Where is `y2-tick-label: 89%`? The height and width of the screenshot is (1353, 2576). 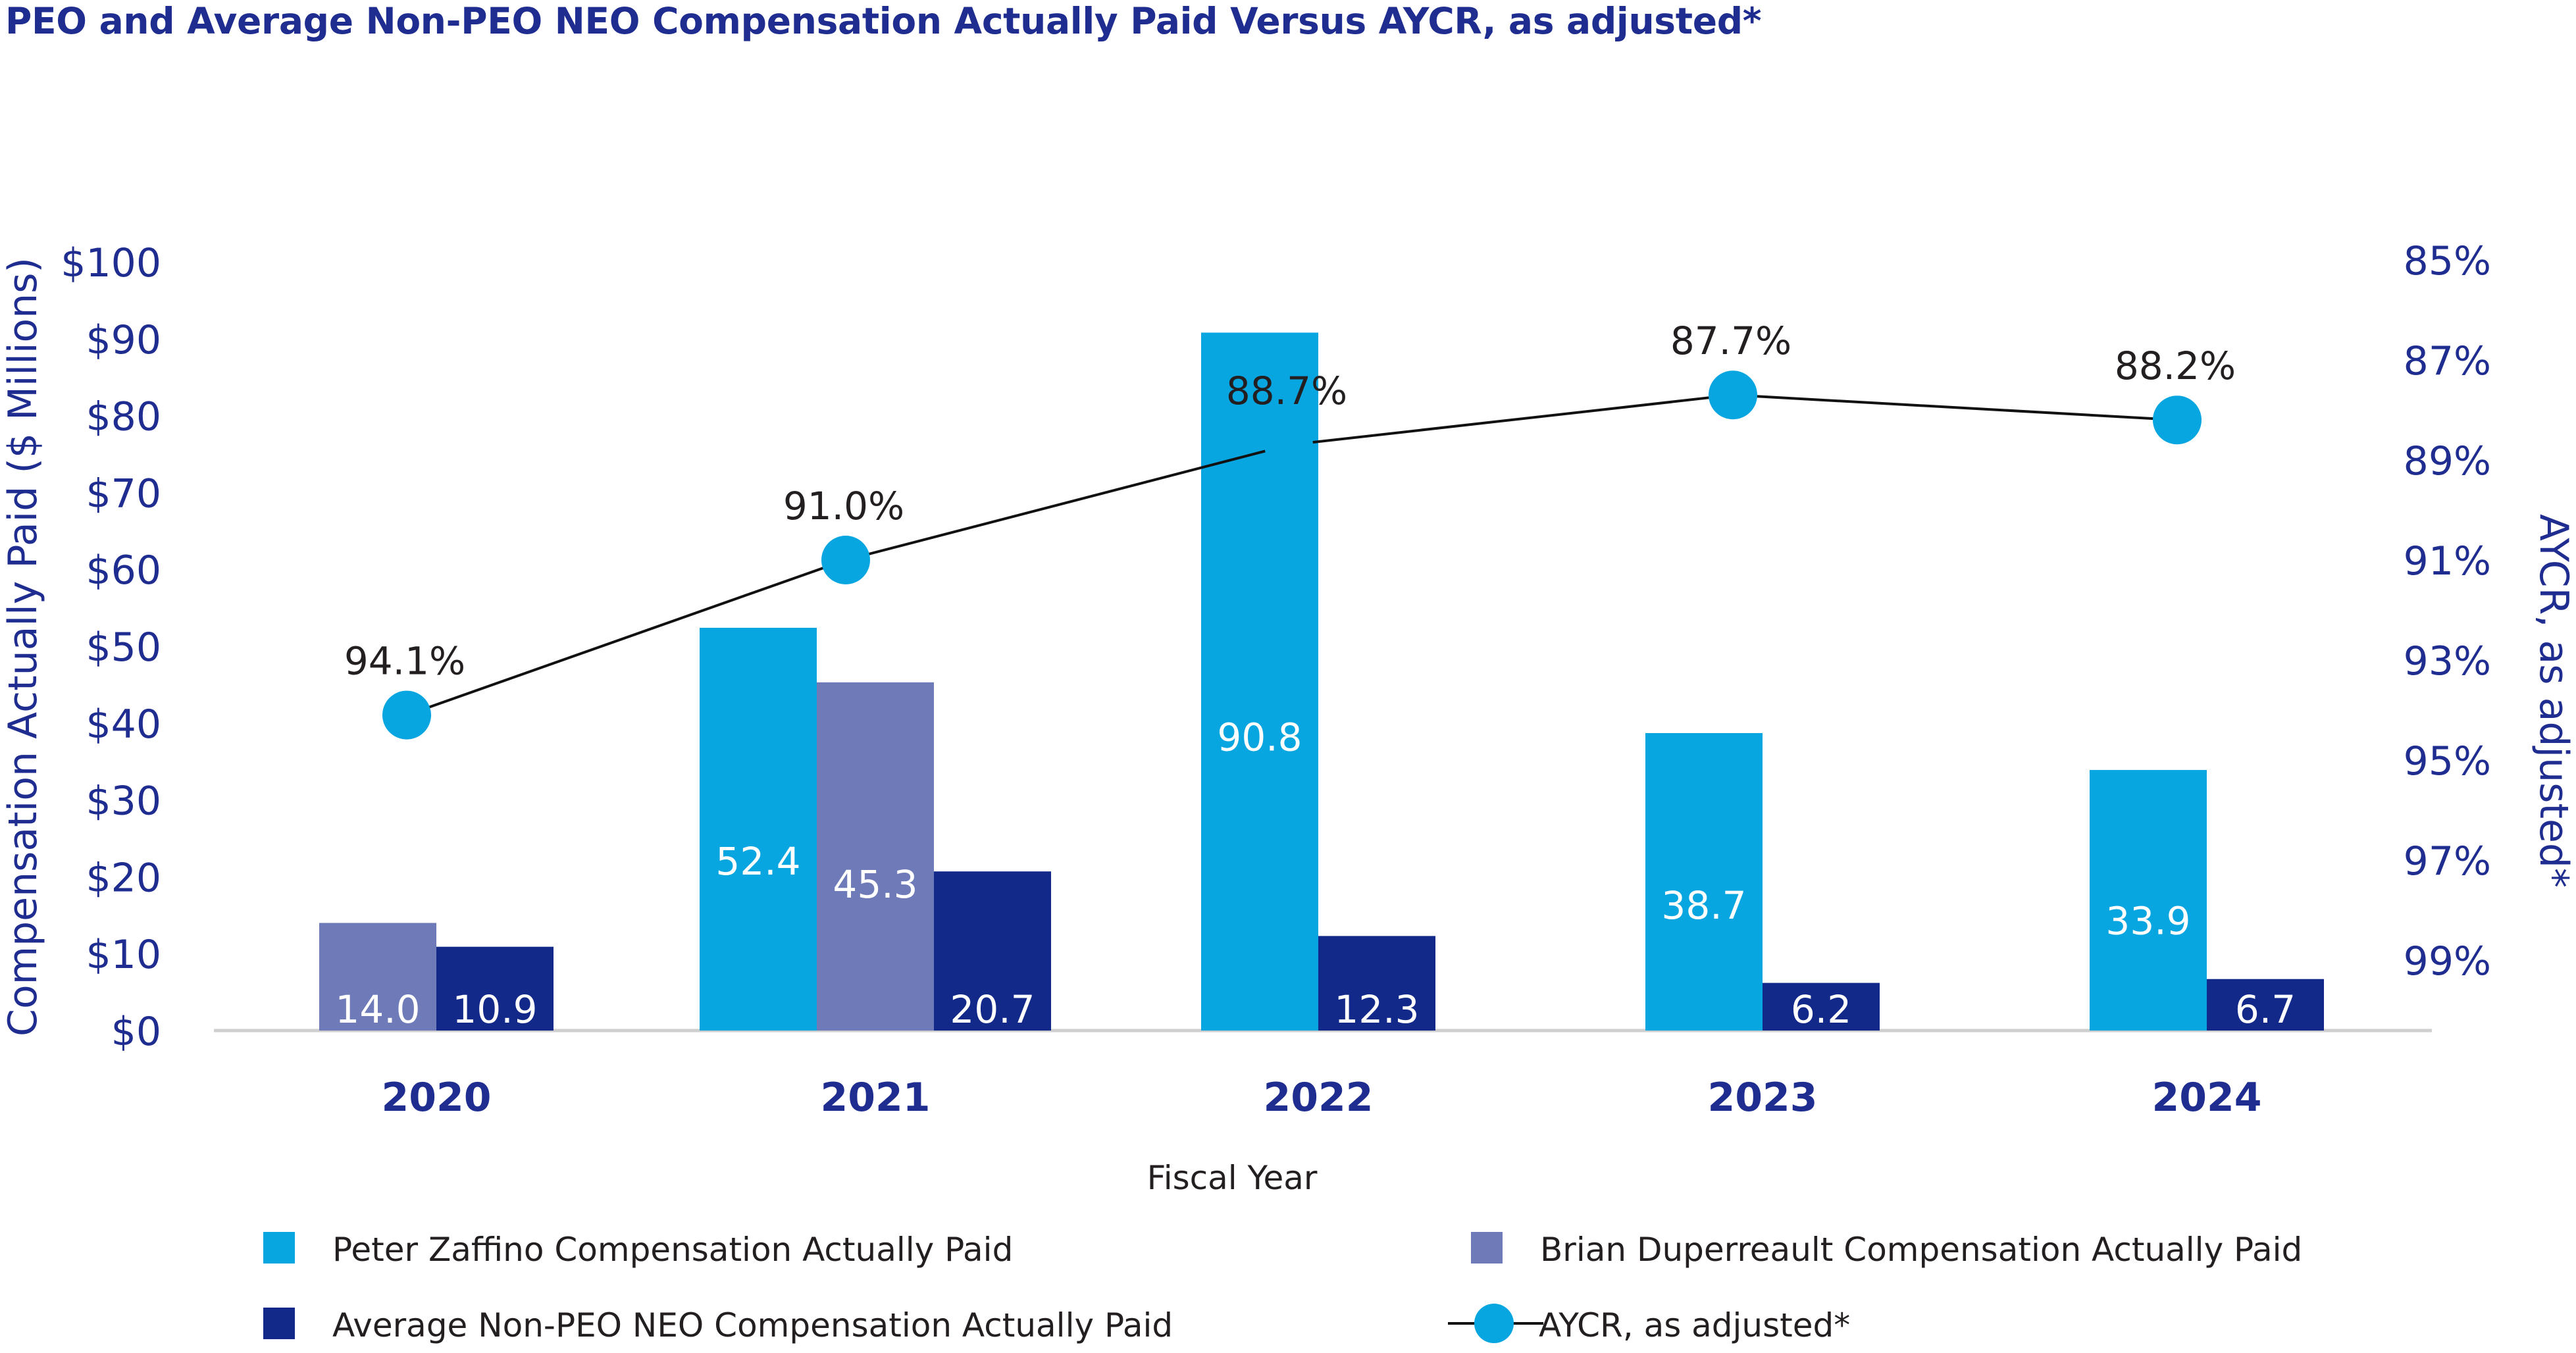
y2-tick-label: 89% is located at coordinates (2447, 461).